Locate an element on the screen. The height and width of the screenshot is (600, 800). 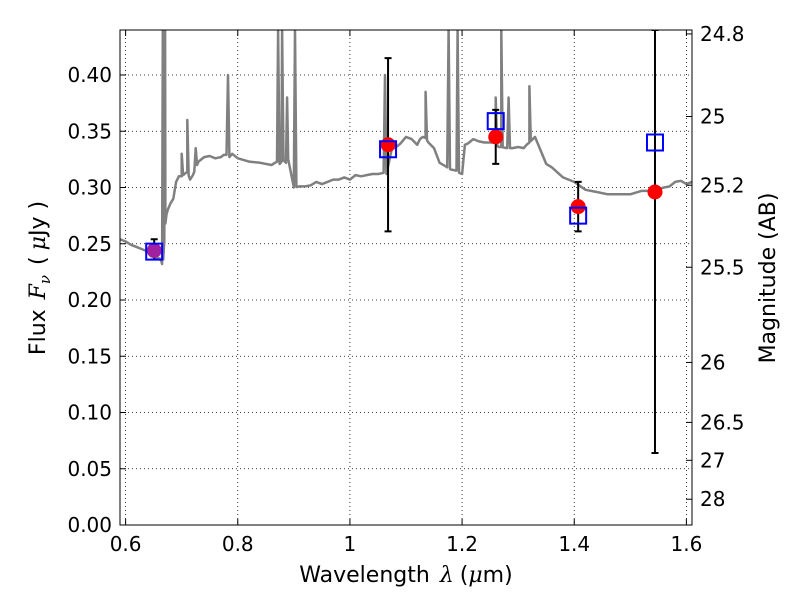
y-tick-label: 0.20 is located at coordinates (89, 300).